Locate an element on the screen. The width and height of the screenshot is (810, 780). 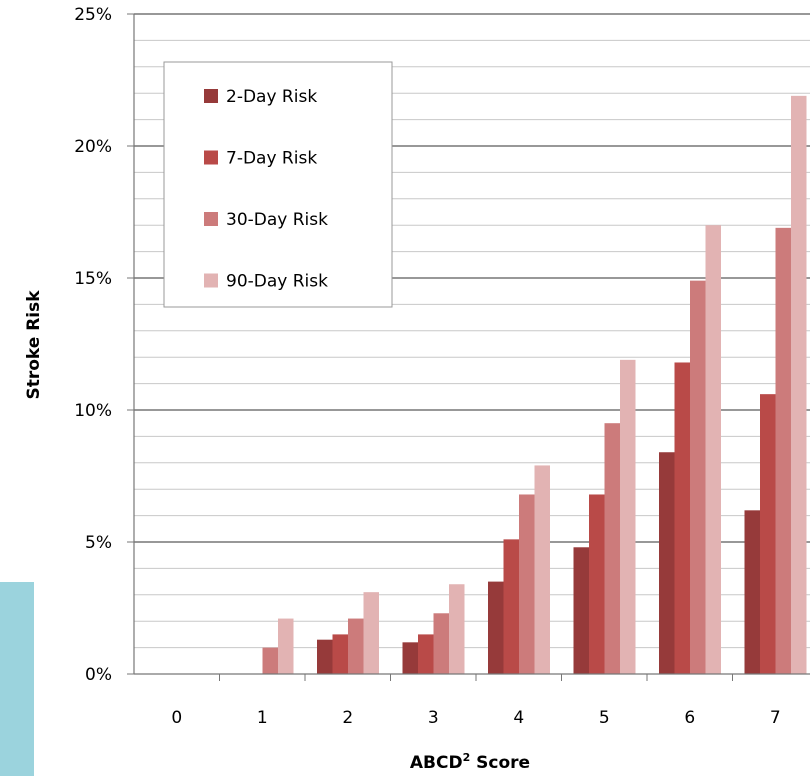
x-tick-label: 4 is located at coordinates (518, 718).